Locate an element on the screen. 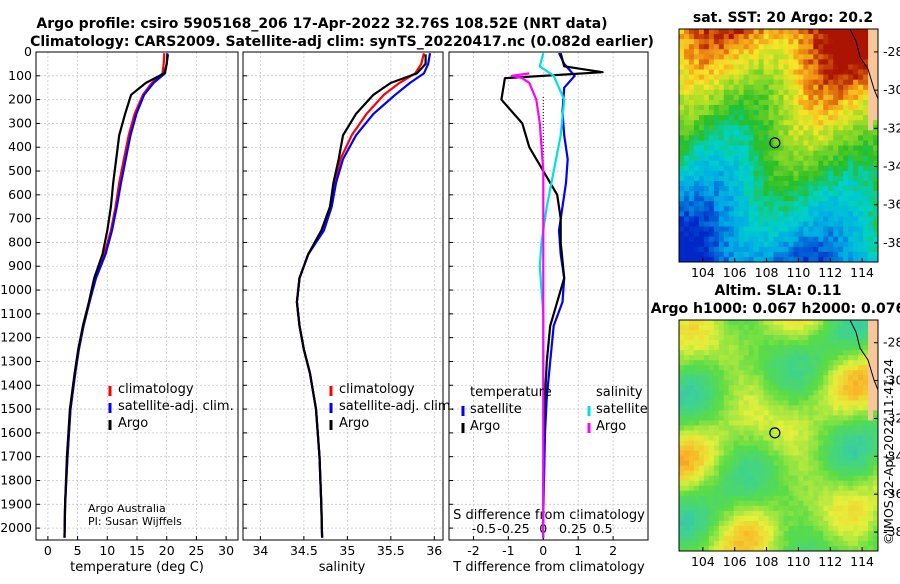 This screenshot has height=584, width=900. heatmap-cells-sst_map is located at coordinates (779, 146).